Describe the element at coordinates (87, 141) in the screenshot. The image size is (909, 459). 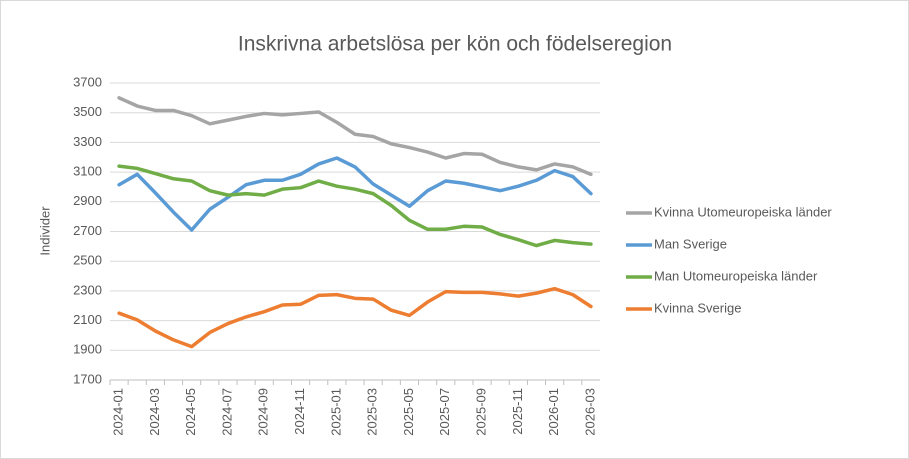
I see `y-tick-label: 3300` at that location.